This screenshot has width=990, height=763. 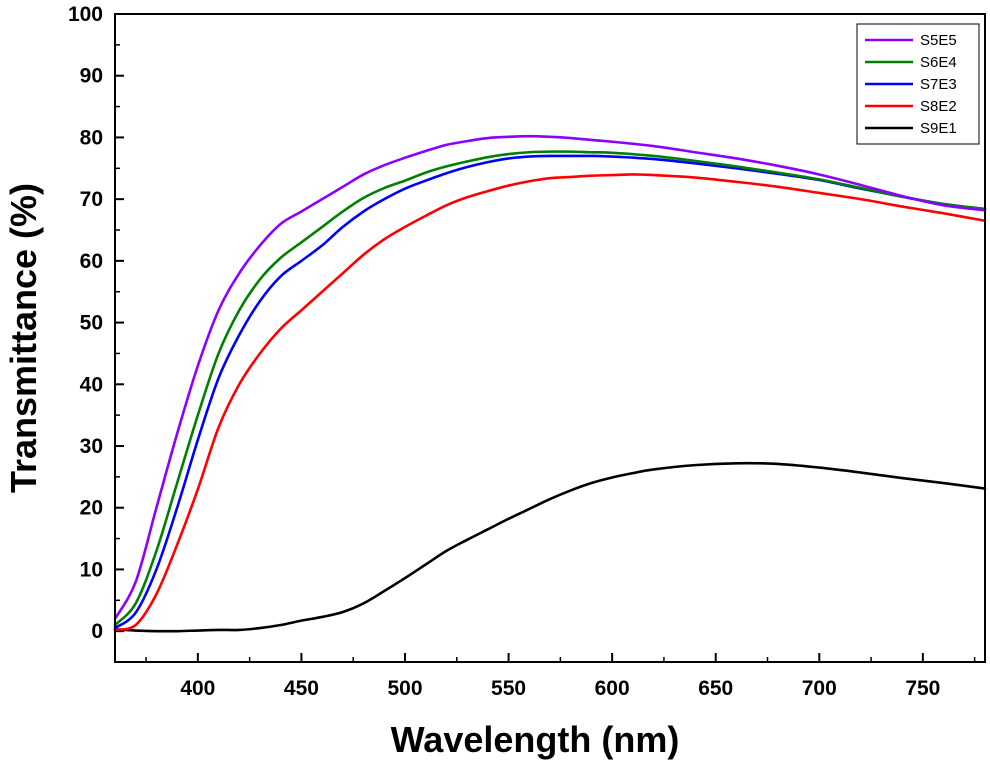 I want to click on x-tick-label: 750, so click(x=922, y=688).